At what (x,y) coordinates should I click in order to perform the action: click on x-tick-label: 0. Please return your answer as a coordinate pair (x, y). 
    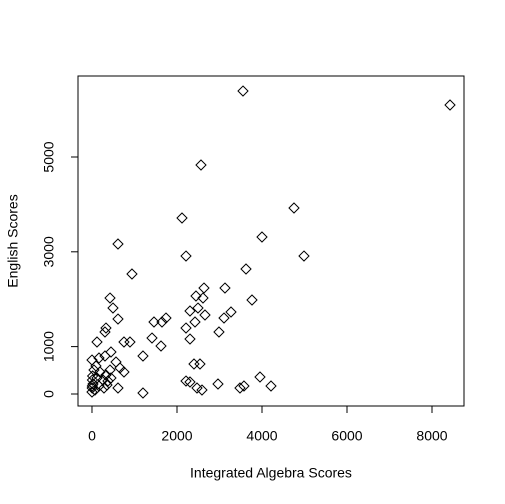
    Looking at the image, I should click on (92, 436).